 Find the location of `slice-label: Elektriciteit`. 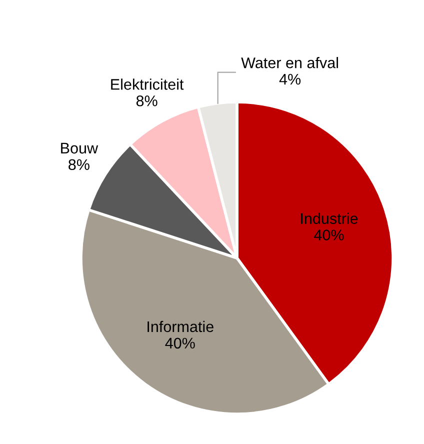

slice-label: Elektriciteit is located at coordinates (147, 84).